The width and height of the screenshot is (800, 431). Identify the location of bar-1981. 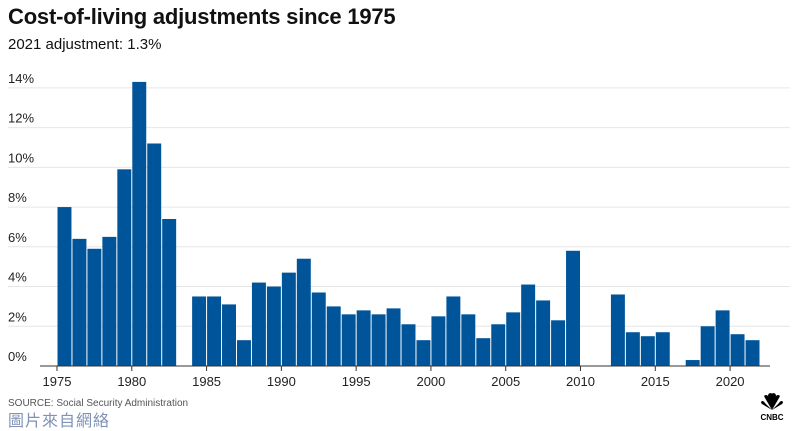
(154, 254).